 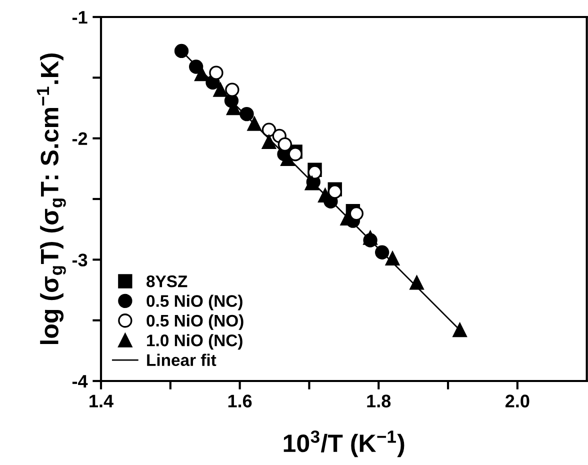 I want to click on x-tick-label: 2.0, so click(x=518, y=401).